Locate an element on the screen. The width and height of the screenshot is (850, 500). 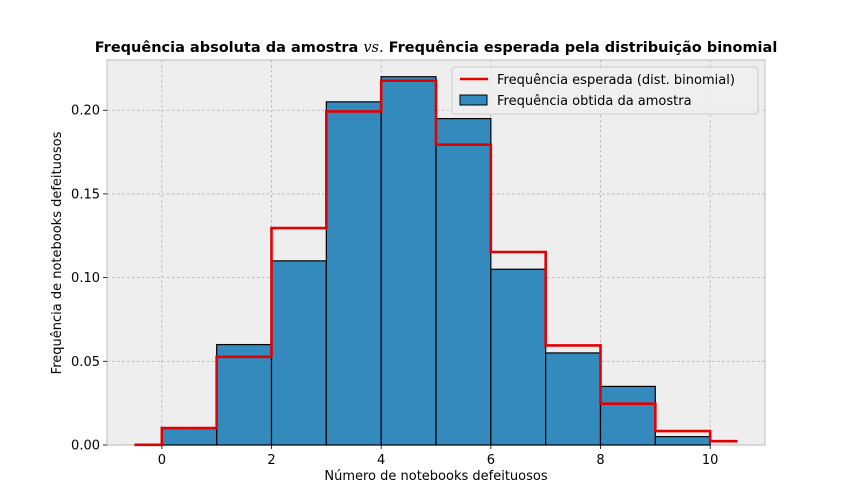
legend-expected-label: Frequência esperada (dist. binomial) is located at coordinates (616, 80).